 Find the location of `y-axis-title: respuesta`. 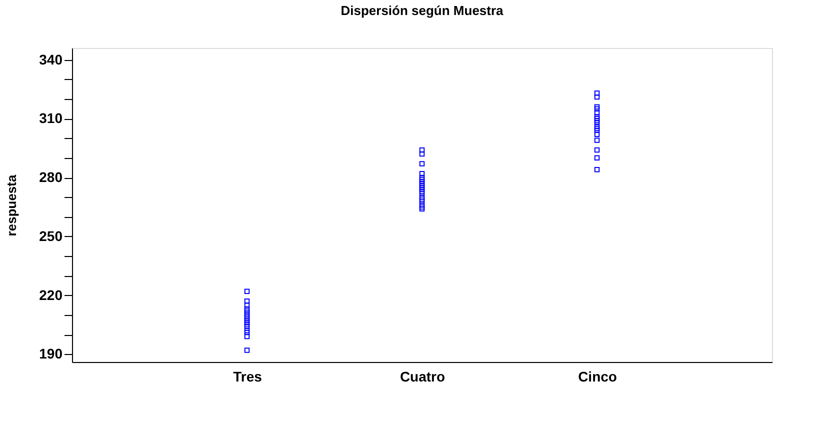

y-axis-title: respuesta is located at coordinates (12, 205).